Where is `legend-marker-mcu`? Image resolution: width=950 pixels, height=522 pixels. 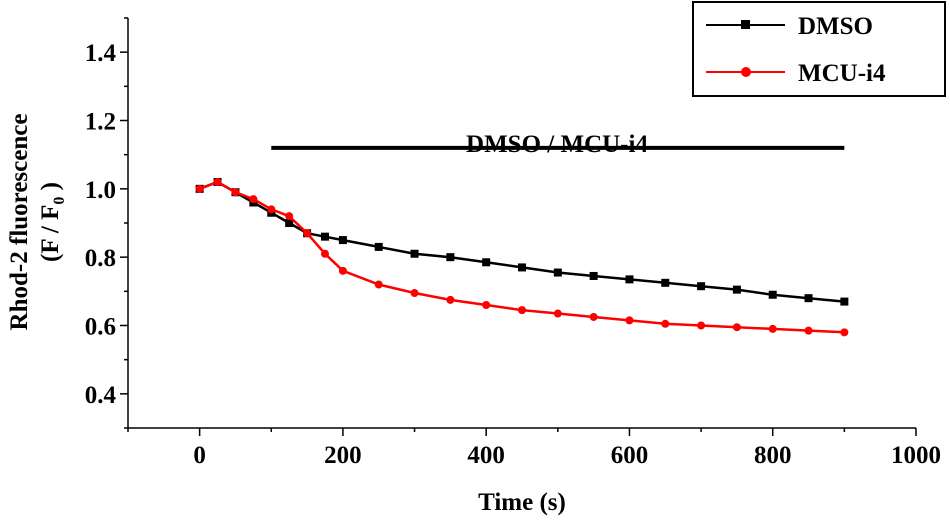 legend-marker-mcu is located at coordinates (746, 72).